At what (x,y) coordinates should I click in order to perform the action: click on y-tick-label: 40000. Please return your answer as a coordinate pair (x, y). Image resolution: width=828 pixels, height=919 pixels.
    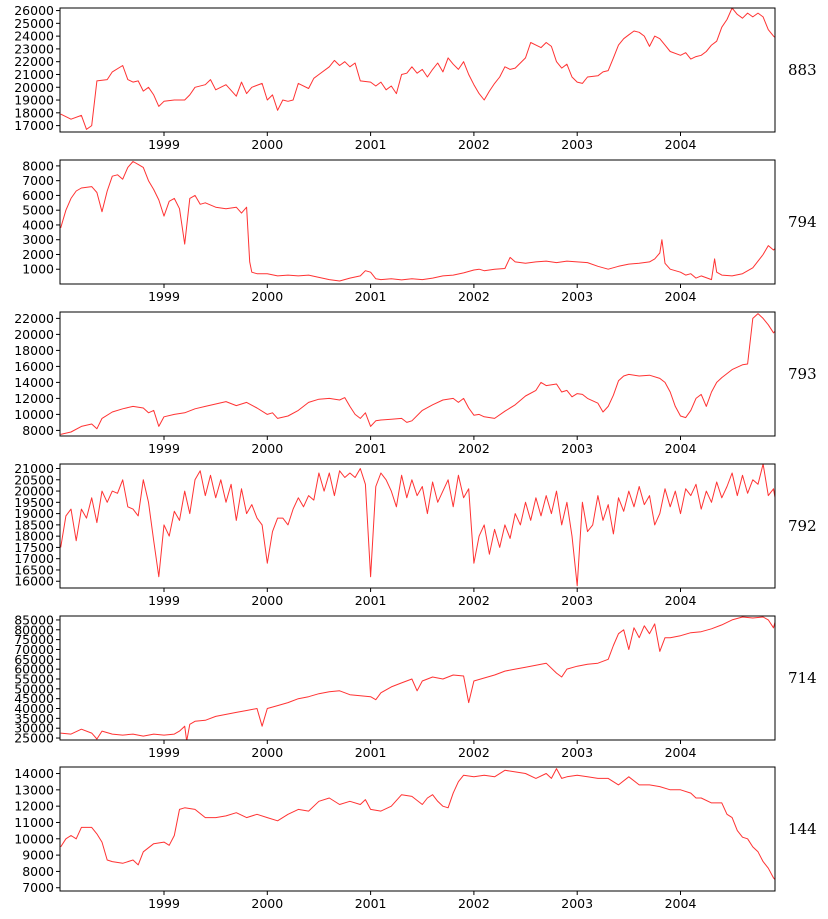
    Looking at the image, I should click on (34, 708).